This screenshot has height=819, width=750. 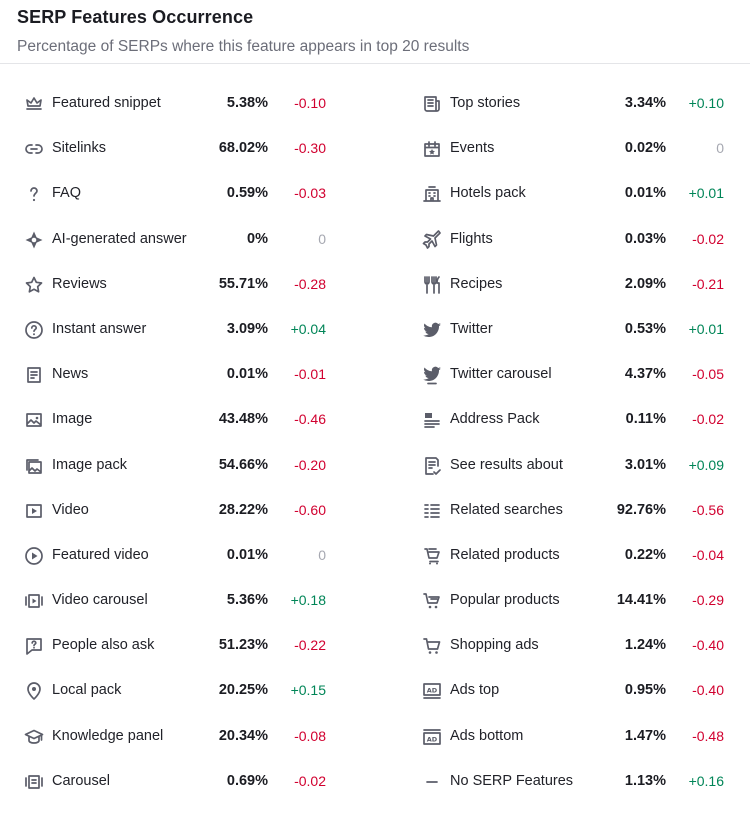 I want to click on results-about-icon, so click(x=432, y=466).